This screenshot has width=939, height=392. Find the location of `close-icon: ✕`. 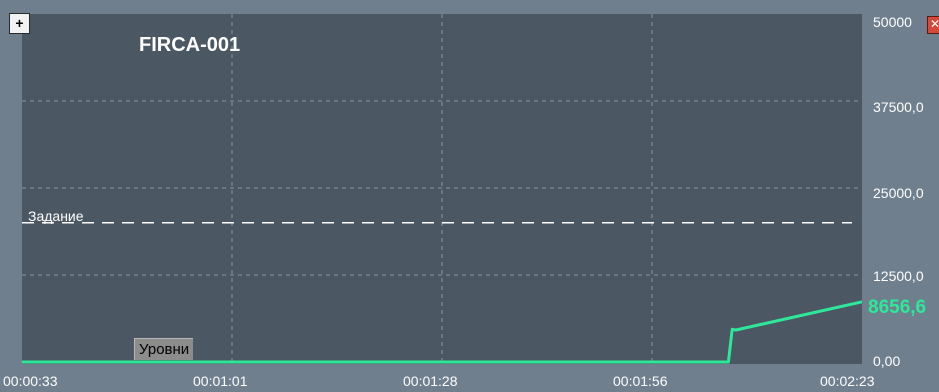

close-icon: ✕ is located at coordinates (933, 25).